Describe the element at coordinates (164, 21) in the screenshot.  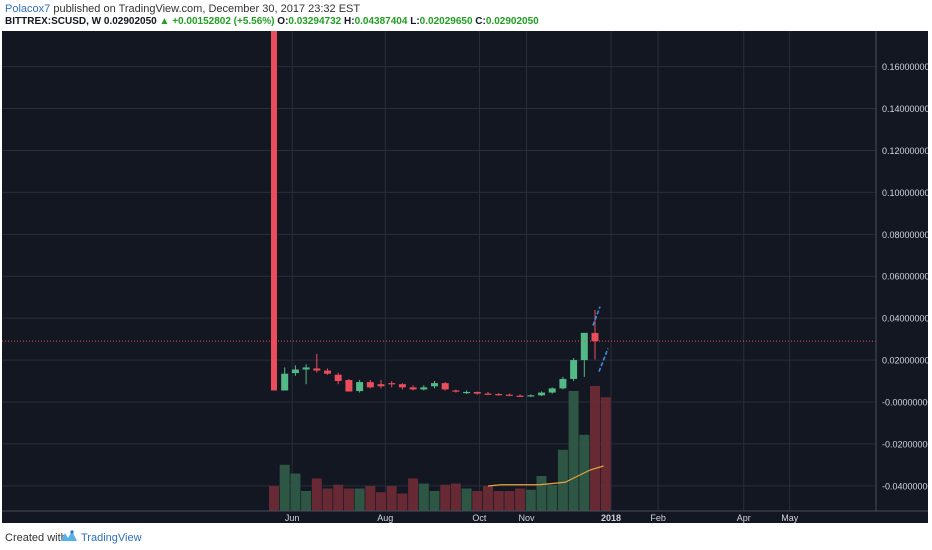
I see `up-arrow-icon: ▲` at that location.